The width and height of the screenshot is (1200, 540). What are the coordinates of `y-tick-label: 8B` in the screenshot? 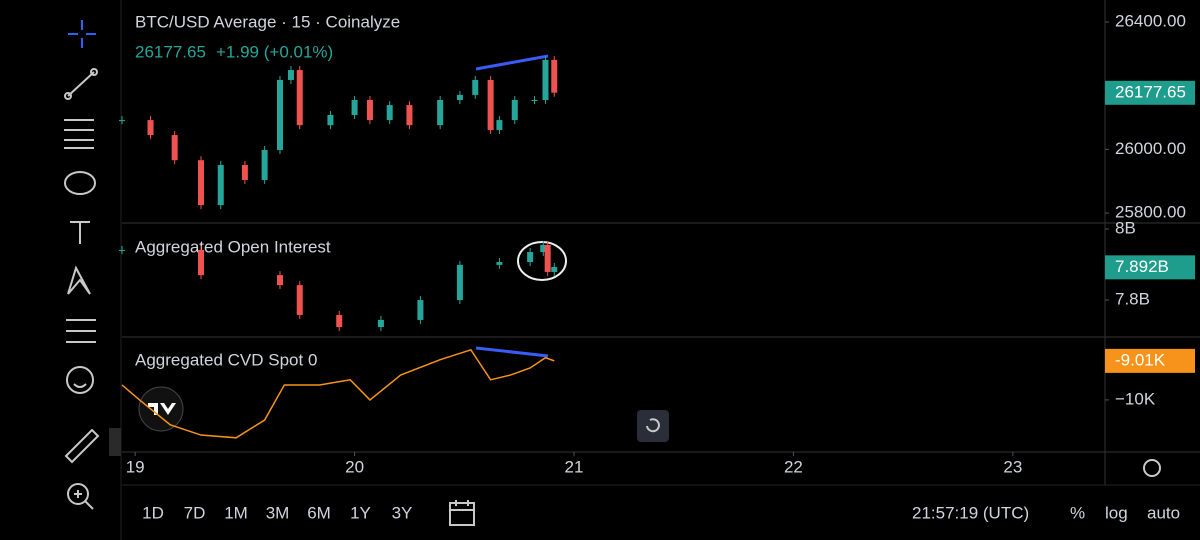 It's located at (1125, 227).